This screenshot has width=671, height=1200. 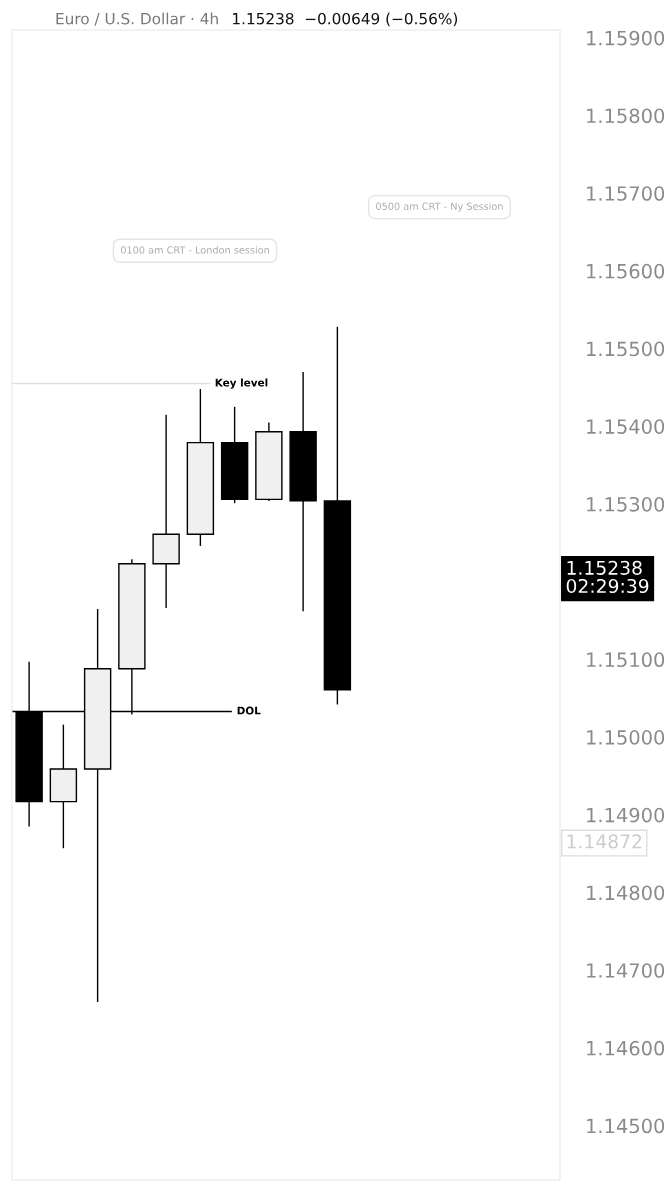 I want to click on chart-title: Euro / U.S. Dollar · 4h, so click(x=137, y=19).